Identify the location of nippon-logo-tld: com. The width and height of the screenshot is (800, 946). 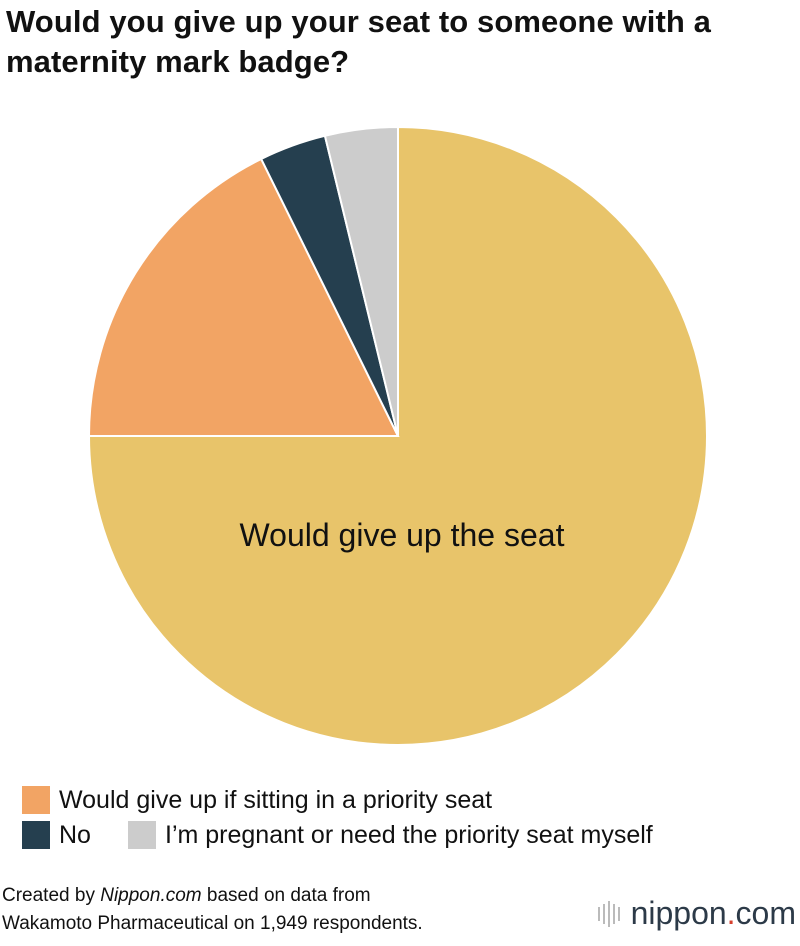
(765, 913).